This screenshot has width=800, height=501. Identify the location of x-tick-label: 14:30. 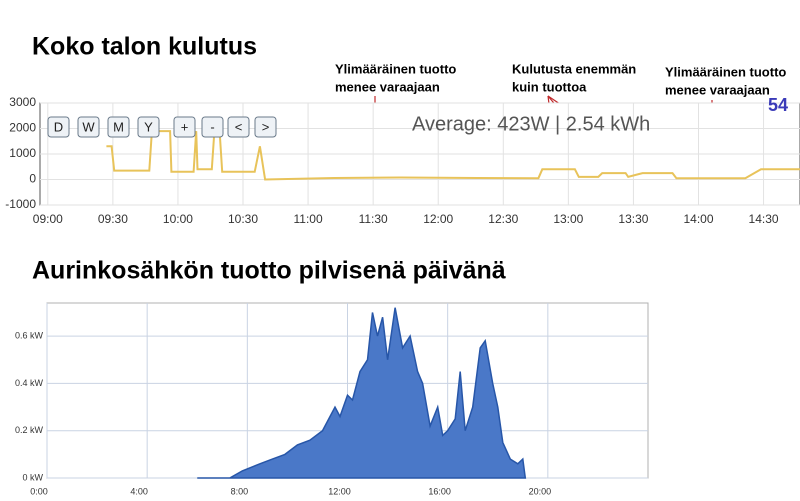
(764, 219).